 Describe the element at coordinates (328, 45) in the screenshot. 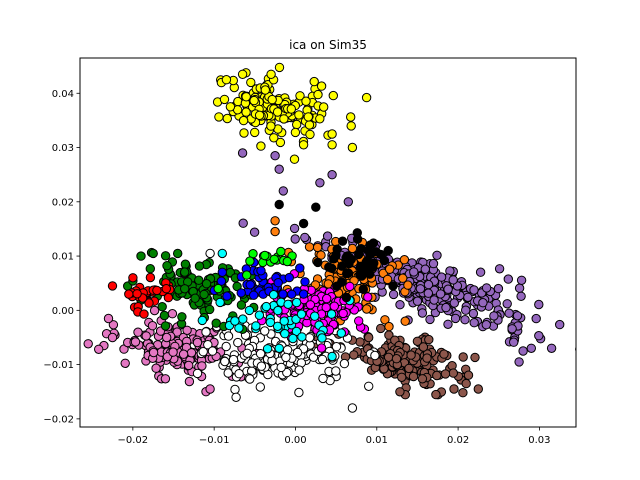

I see `chart-title: ica on Sim35` at that location.